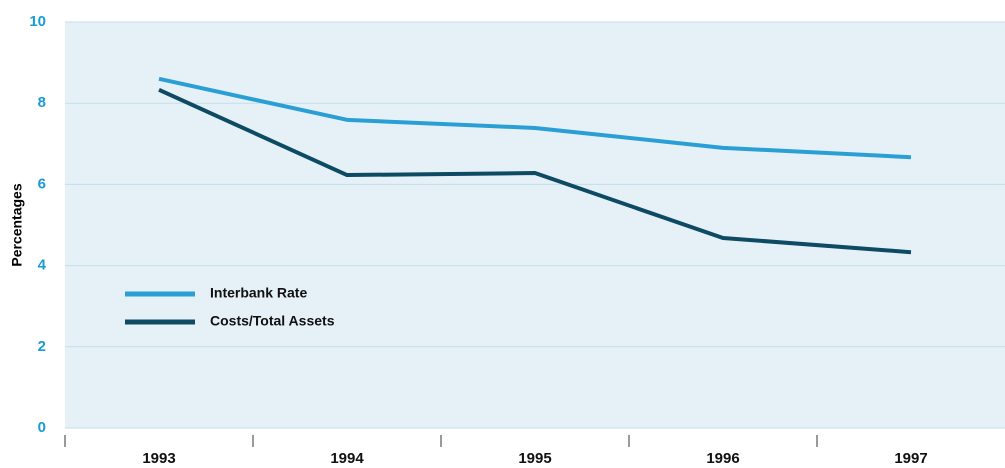  I want to click on y-tick-label: 0, so click(42, 427).